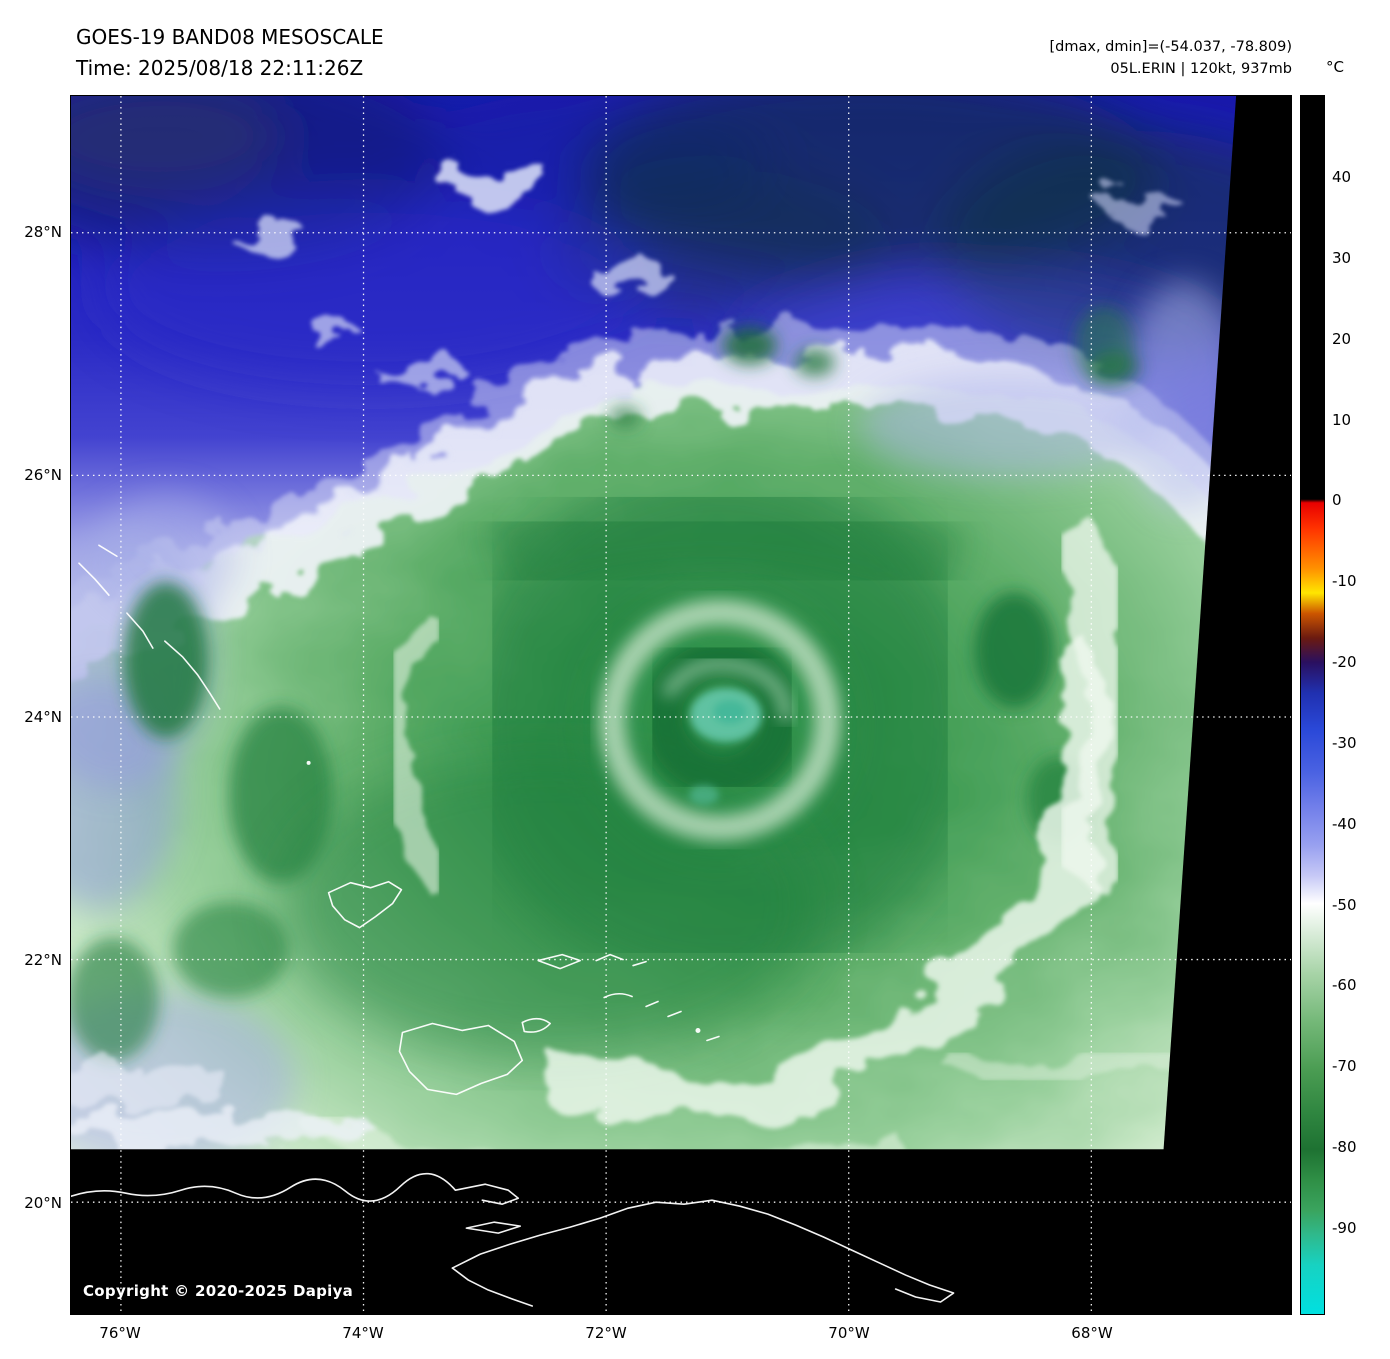  What do you see at coordinates (1335, 67) in the screenshot?
I see `colorbar-unit-label: °C` at bounding box center [1335, 67].